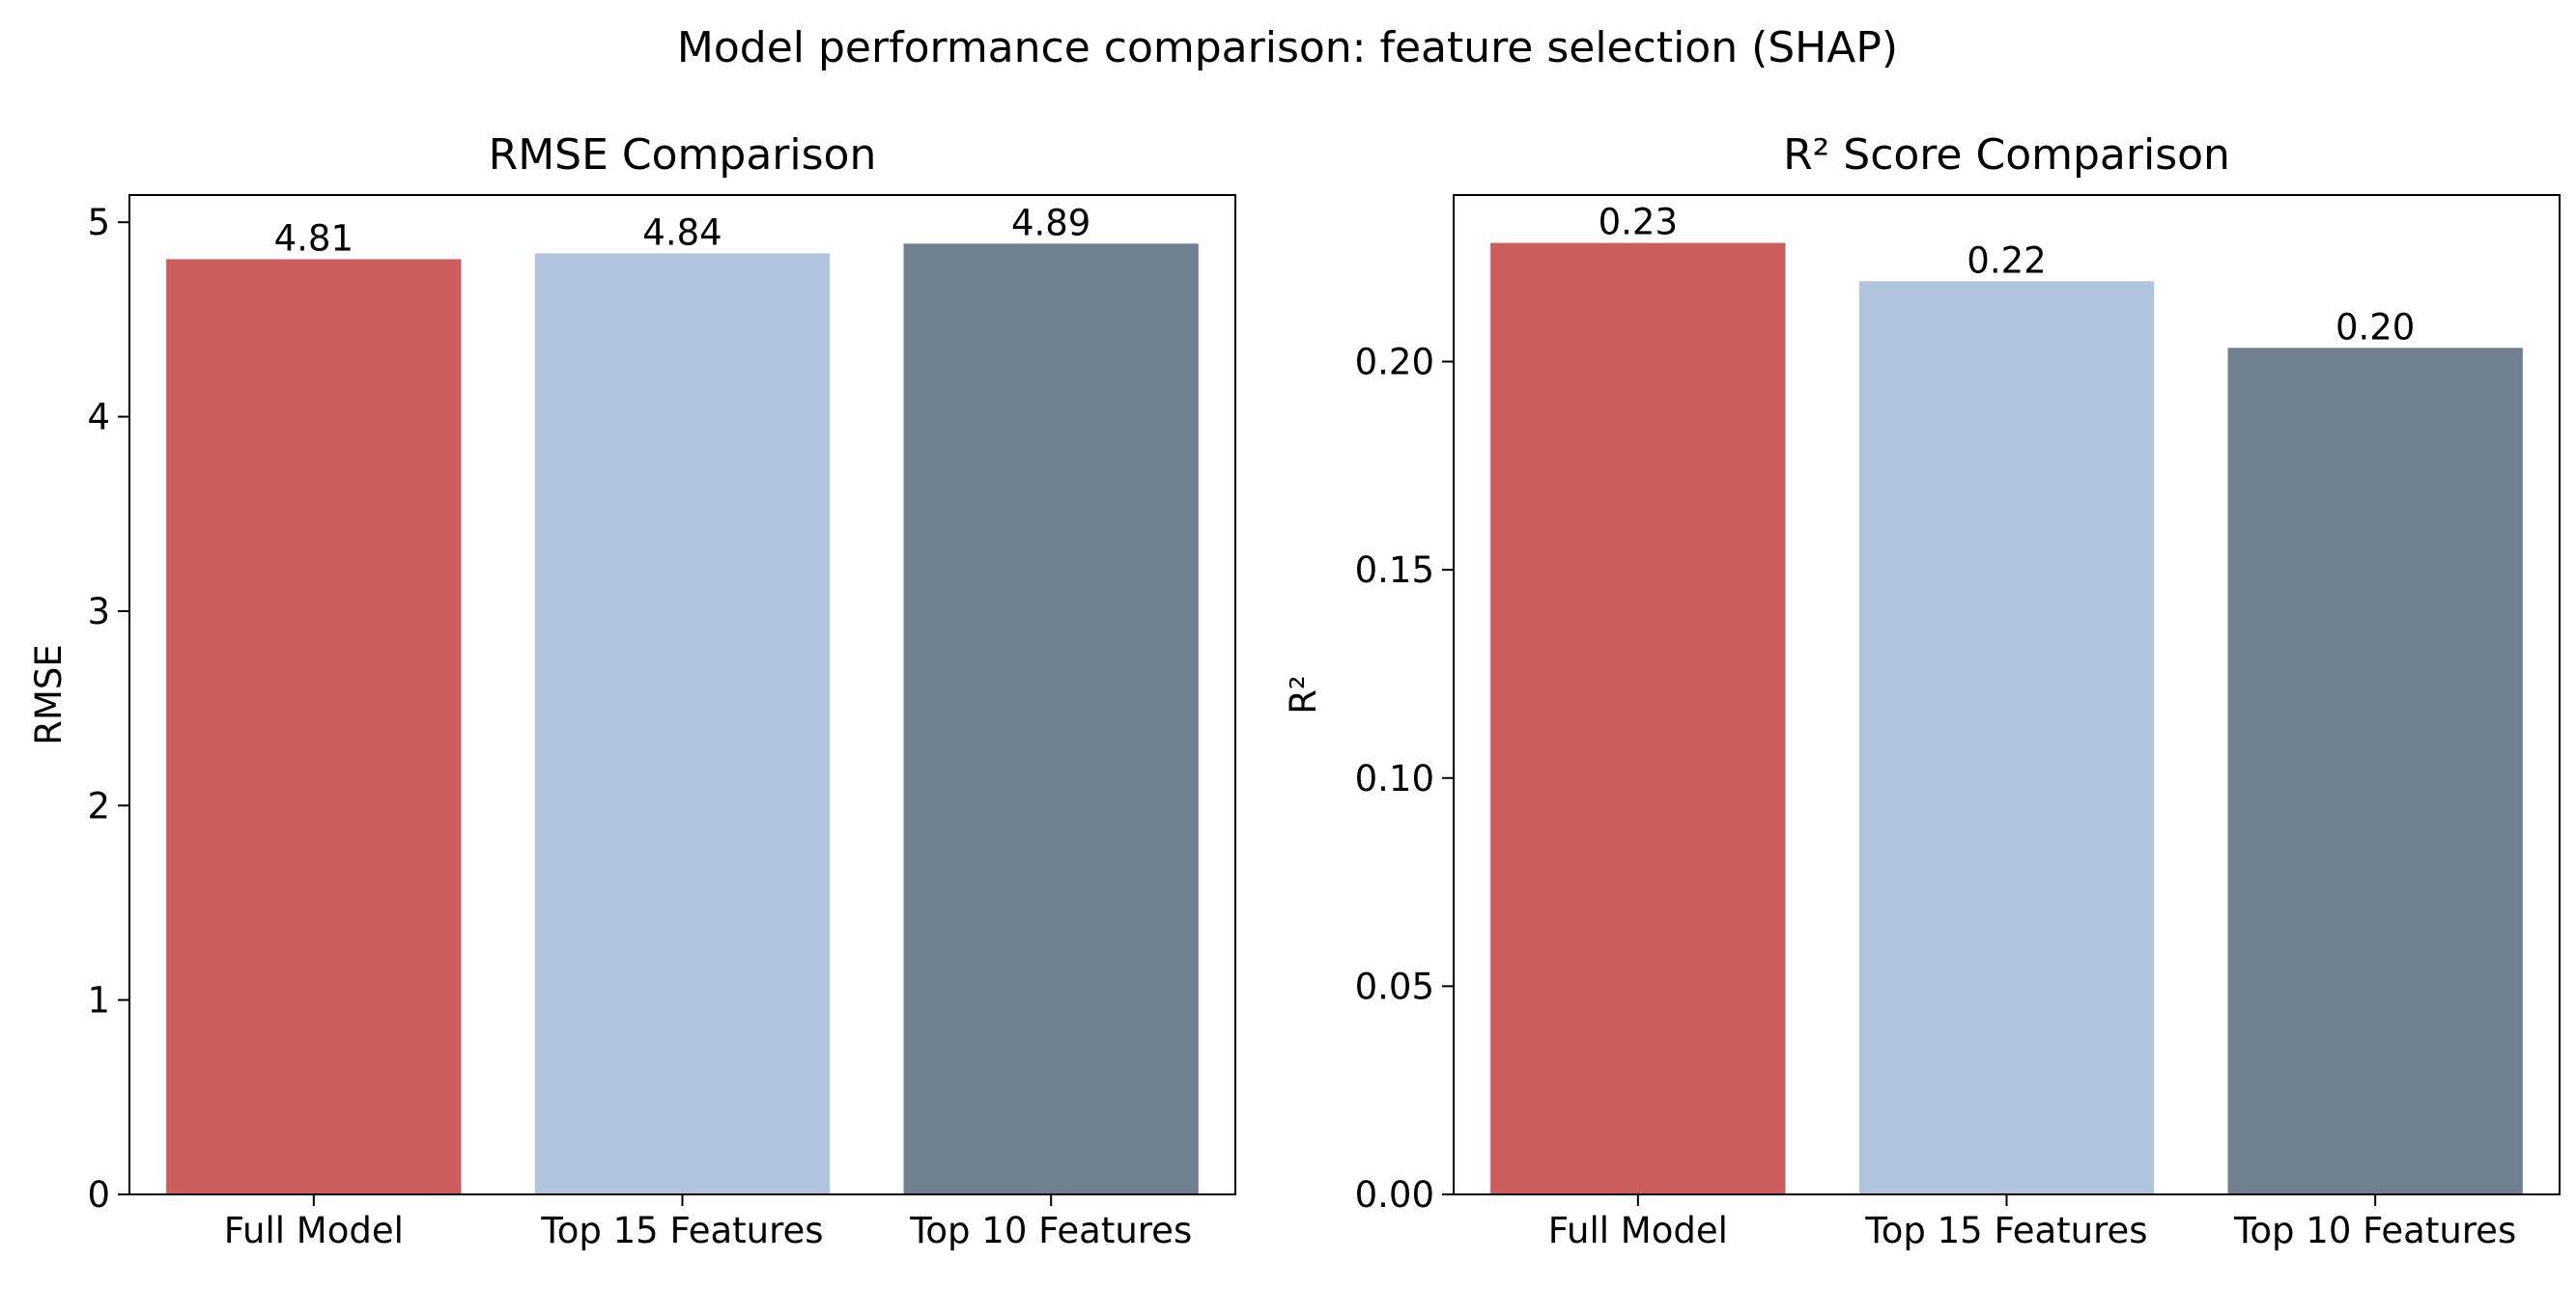  Describe the element at coordinates (1394, 570) in the screenshot. I see `chart-2-ytick-label: 0.15` at that location.